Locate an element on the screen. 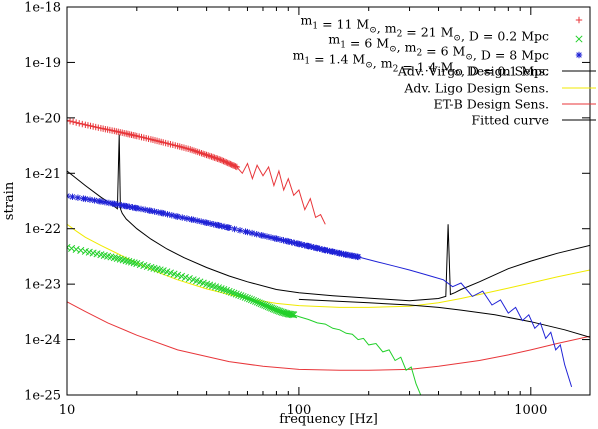 This screenshot has height=429, width=598. x-tick-label: 10 is located at coordinates (67, 410).